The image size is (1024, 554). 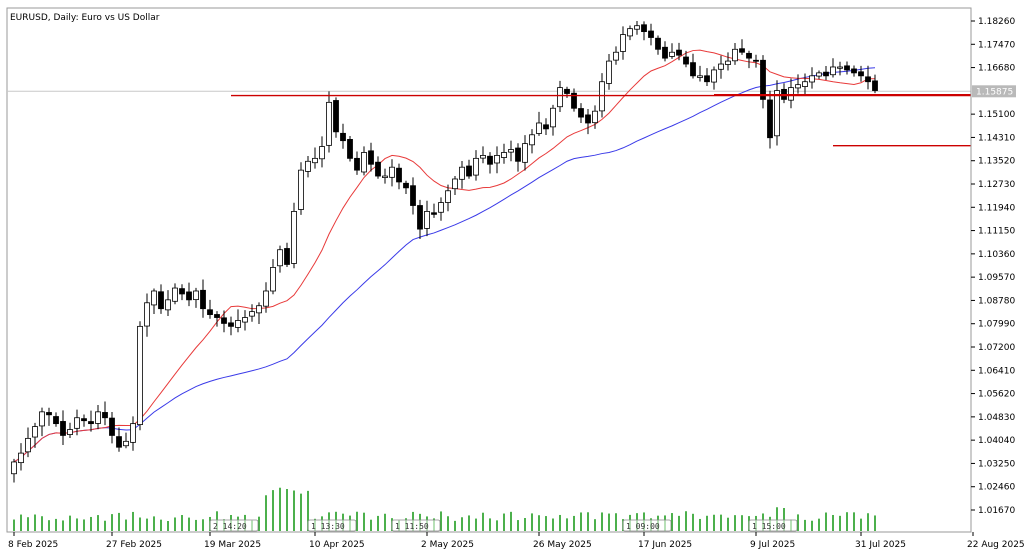 What do you see at coordinates (996, 69) in the screenshot?
I see `price-tick-label: 1.16680` at bounding box center [996, 69].